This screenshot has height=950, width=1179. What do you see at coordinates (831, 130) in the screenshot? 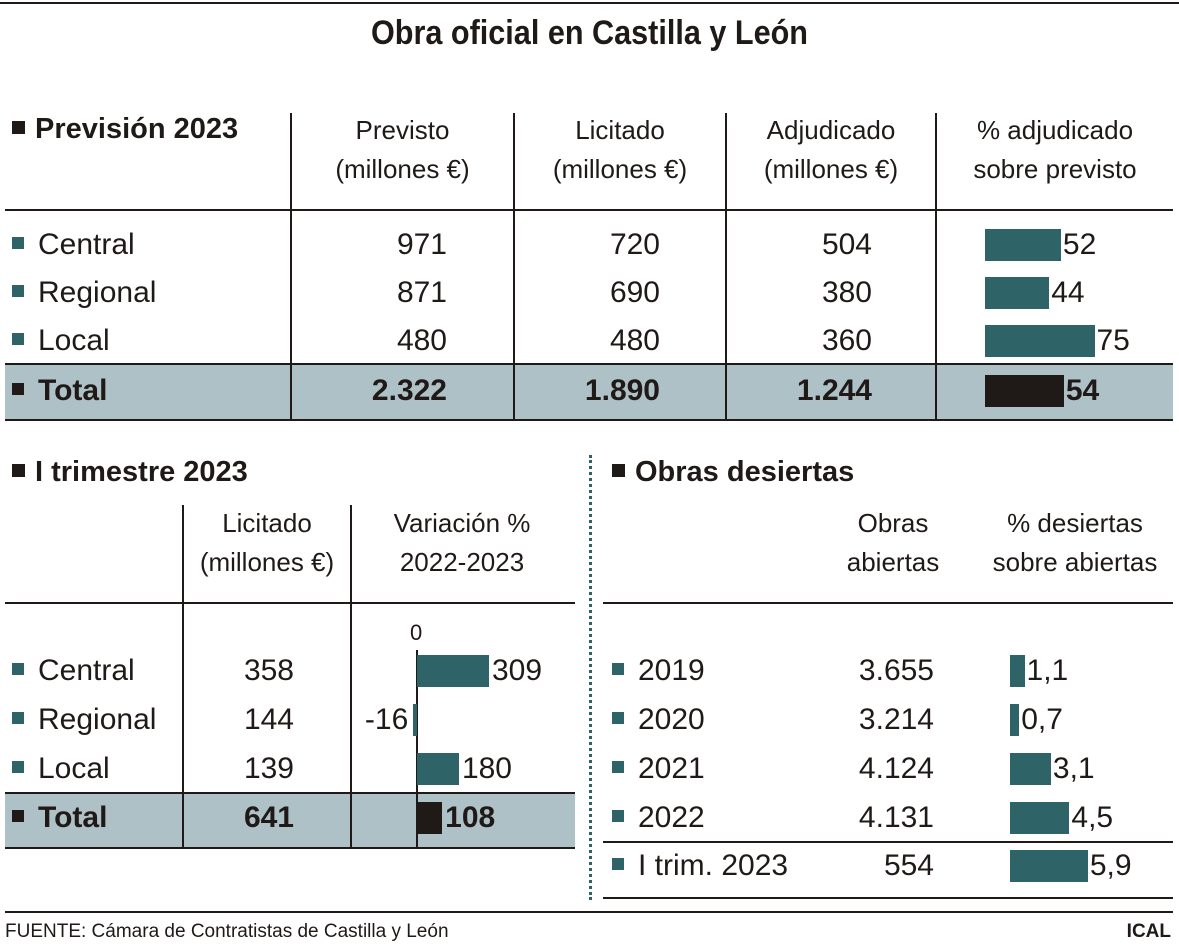
I see `header-line: Adjudicado` at bounding box center [831, 130].